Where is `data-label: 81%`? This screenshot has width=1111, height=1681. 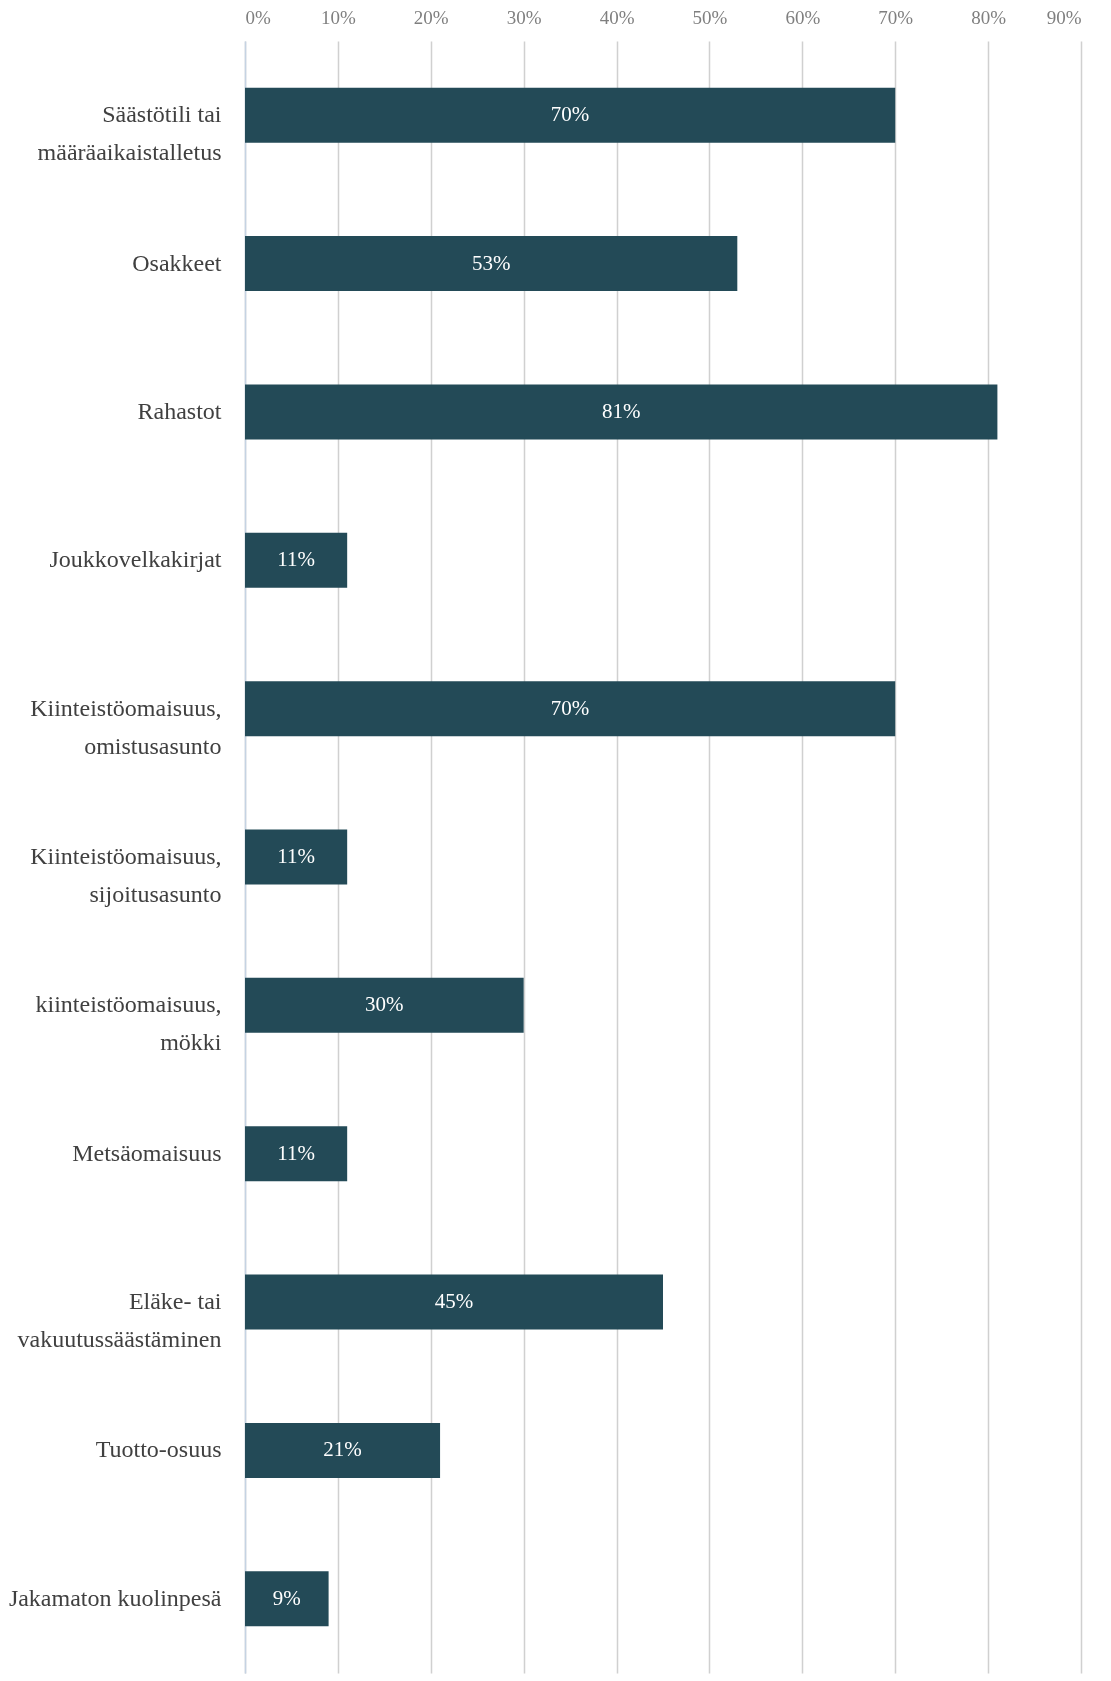 data-label: 81% is located at coordinates (621, 410).